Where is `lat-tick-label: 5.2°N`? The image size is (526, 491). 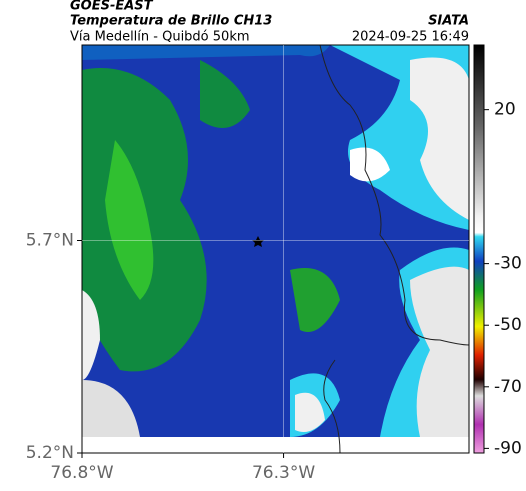
lat-tick-label: 5.2°N is located at coordinates (50, 453).